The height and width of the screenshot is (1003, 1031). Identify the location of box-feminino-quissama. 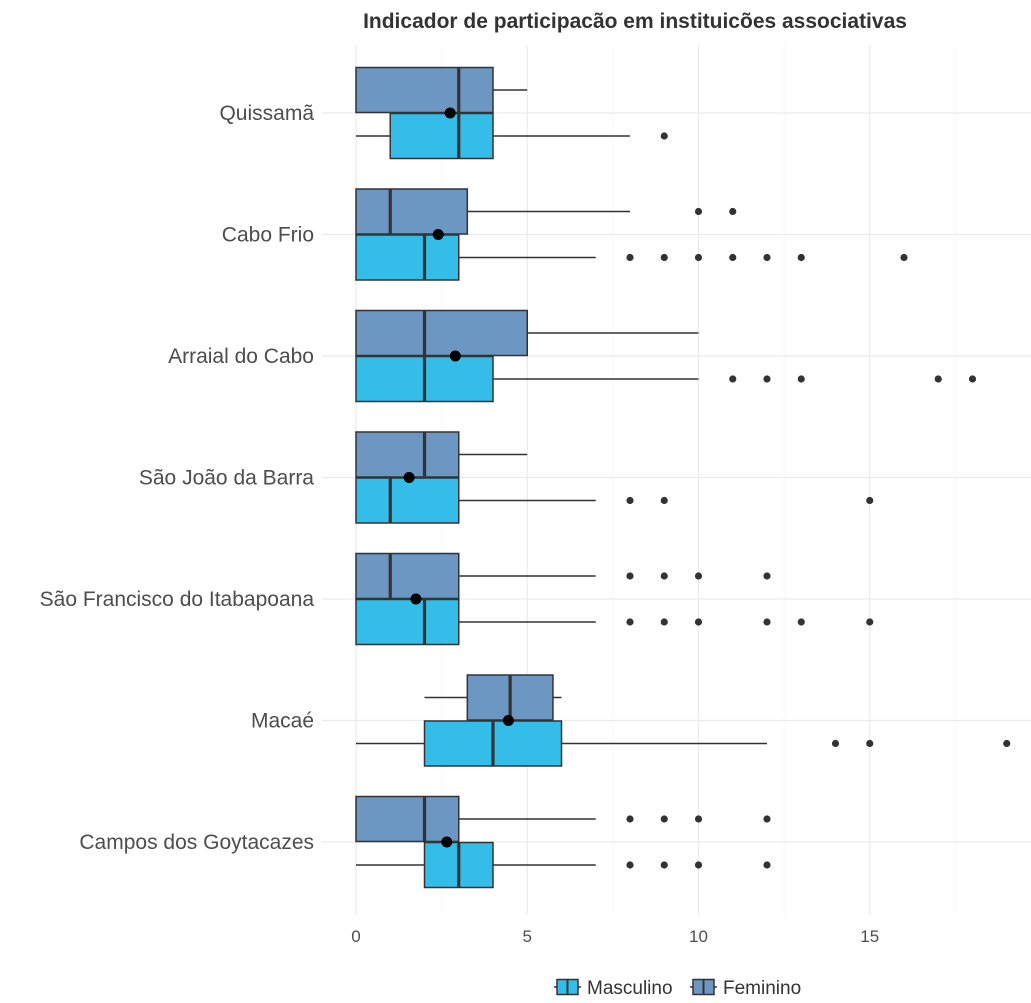
(441, 90).